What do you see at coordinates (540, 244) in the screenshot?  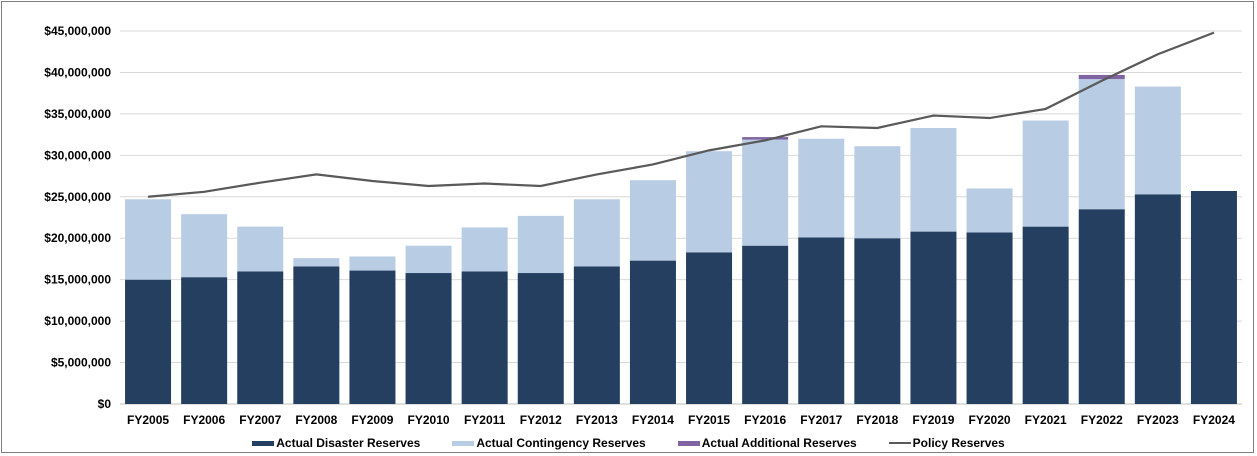 I see `bar-contingency-FY2012` at bounding box center [540, 244].